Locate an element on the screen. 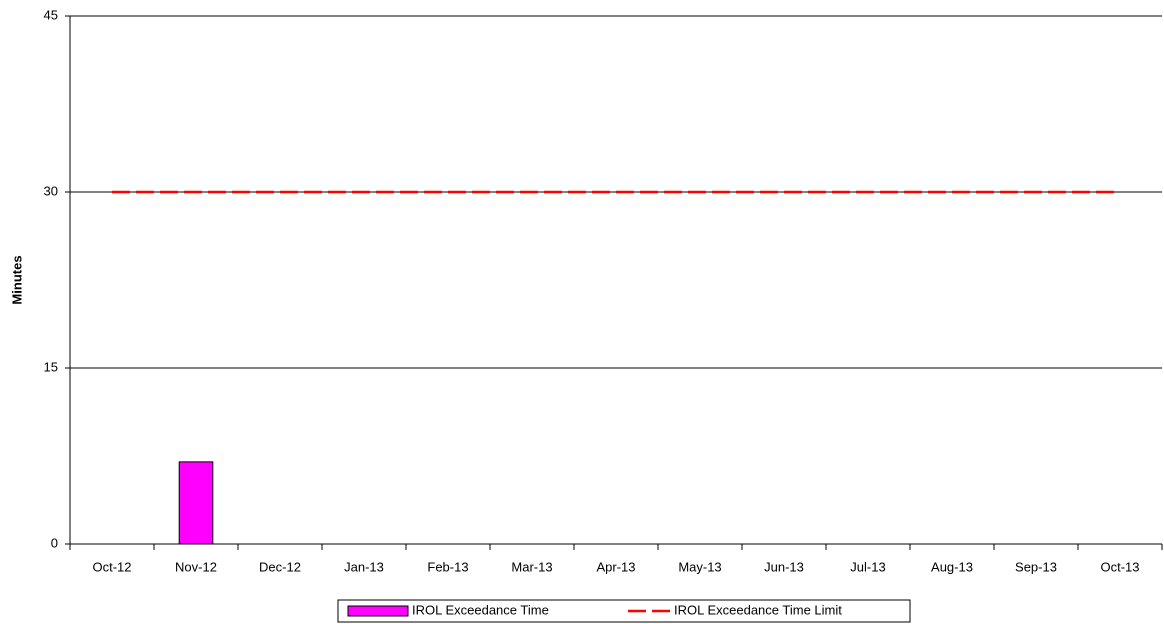 Image resolution: width=1164 pixels, height=624 pixels. x-tick-label: May-13 is located at coordinates (699, 566).